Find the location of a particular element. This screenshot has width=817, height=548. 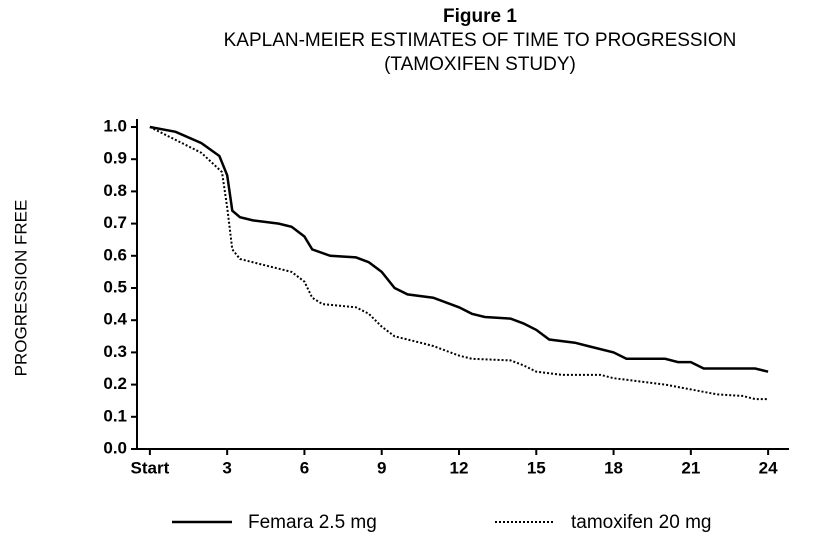

y-tick-label: 0.2 is located at coordinates (115, 383).